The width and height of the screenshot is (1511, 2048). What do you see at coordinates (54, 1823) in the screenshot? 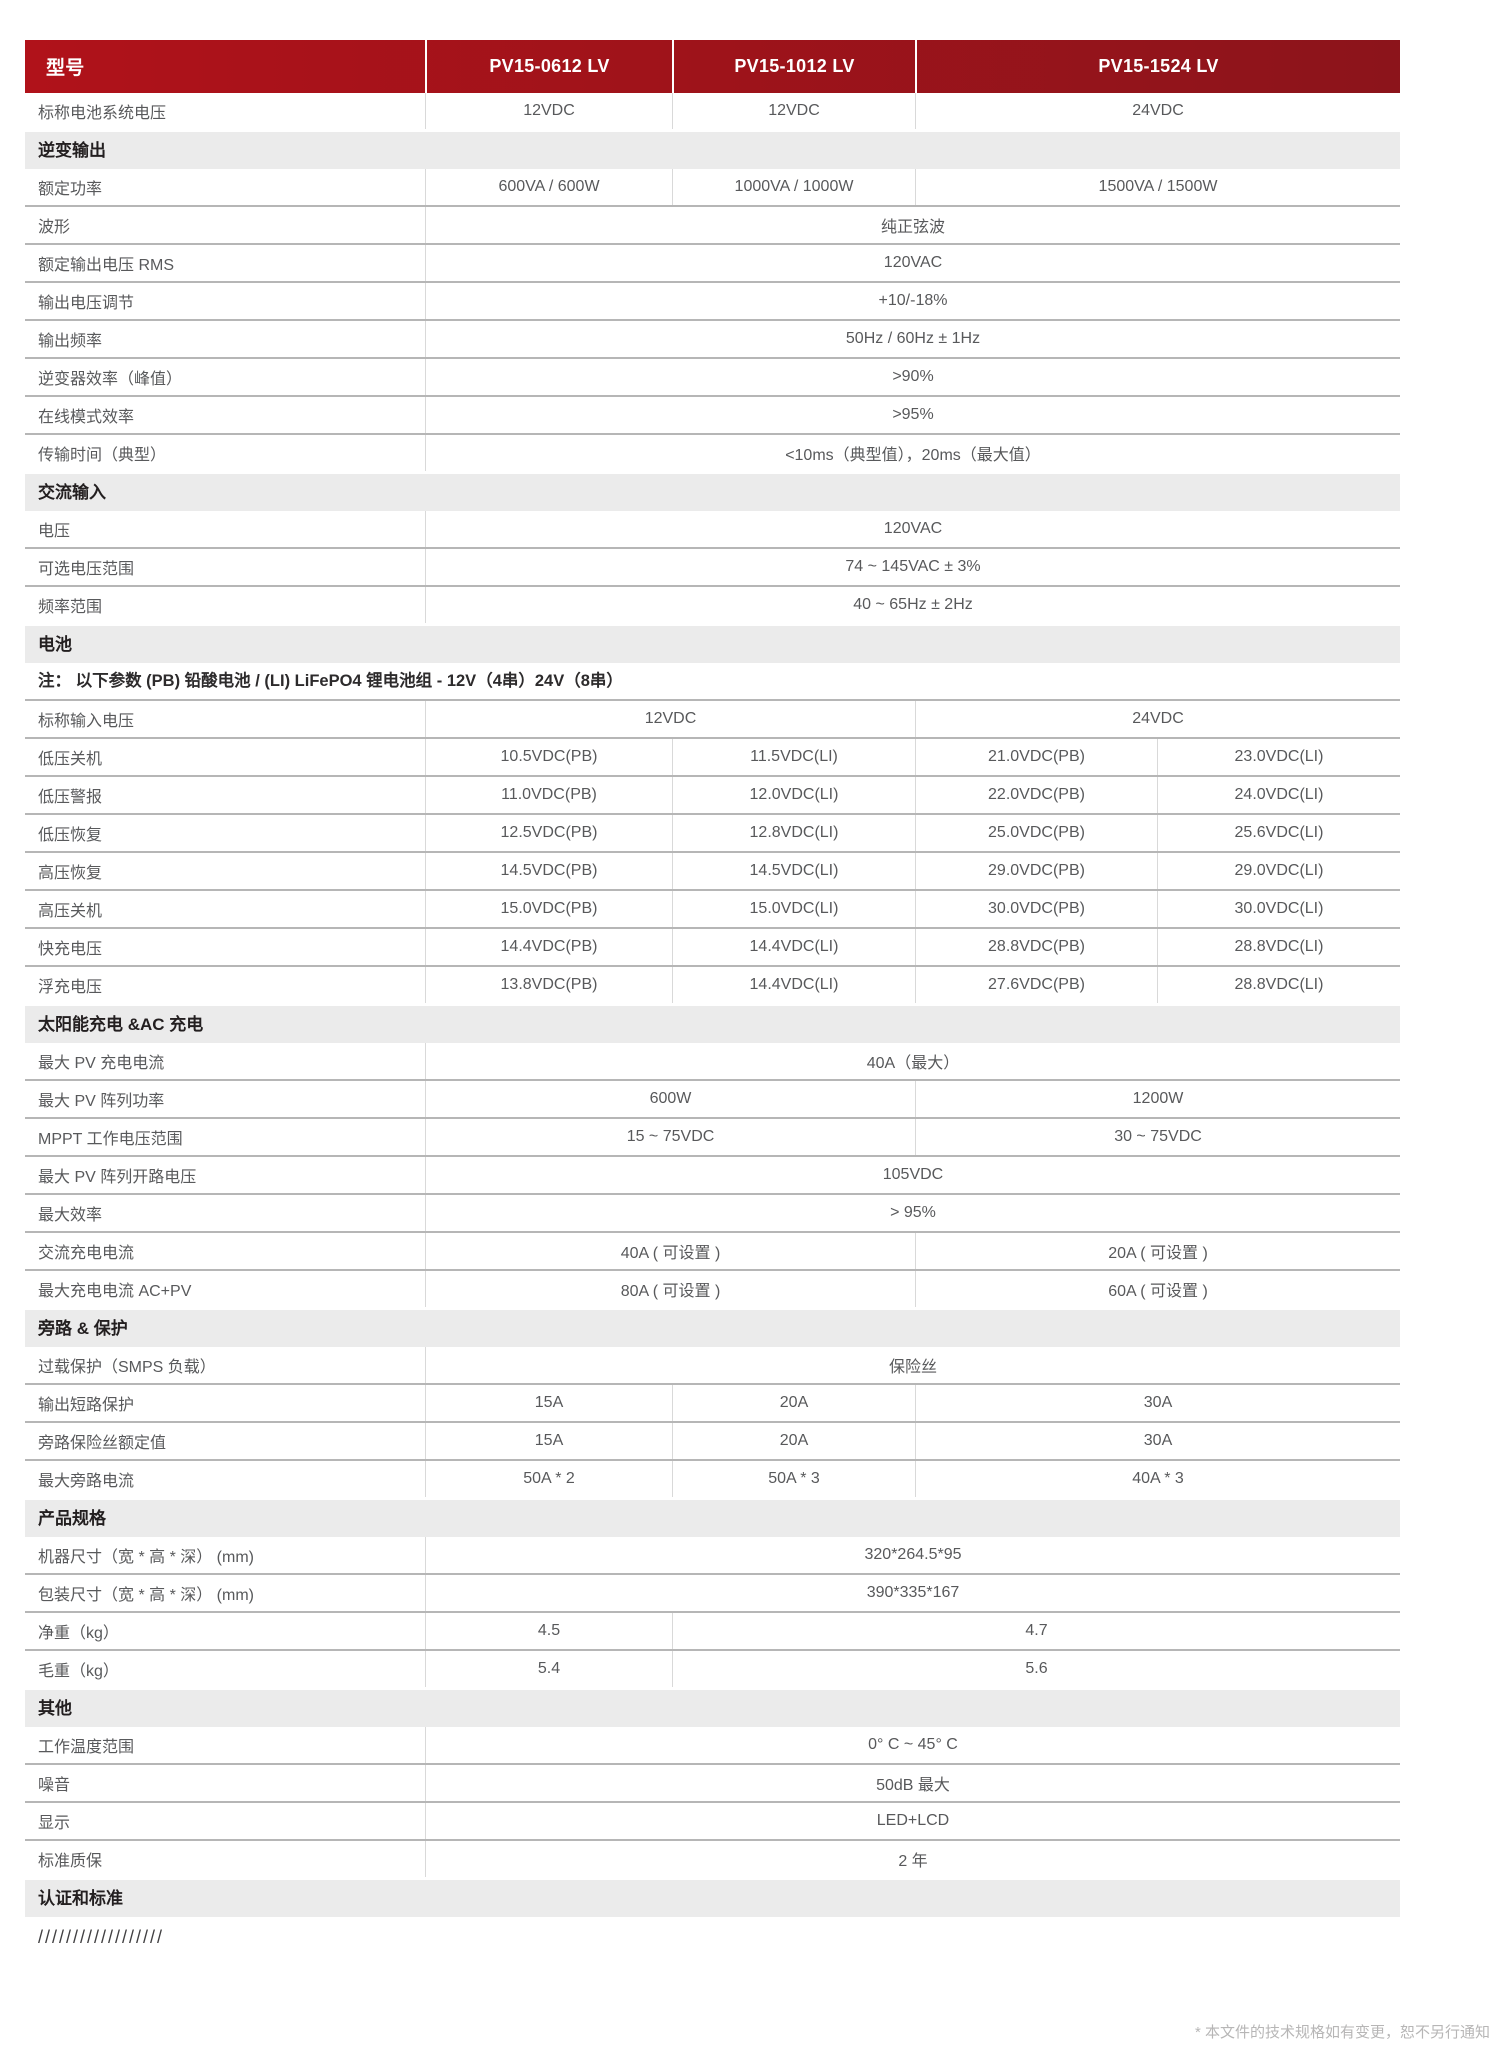
I see `row-label: 显示` at bounding box center [54, 1823].